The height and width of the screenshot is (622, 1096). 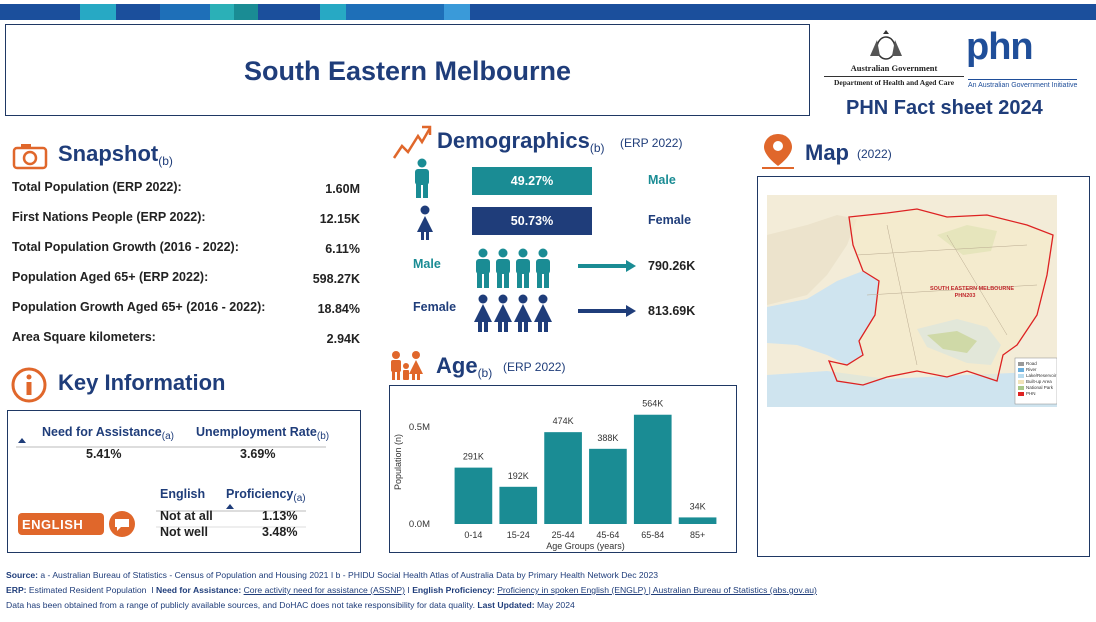 I want to click on snapshot-label: Area Square kilometers:, so click(x=84, y=337).